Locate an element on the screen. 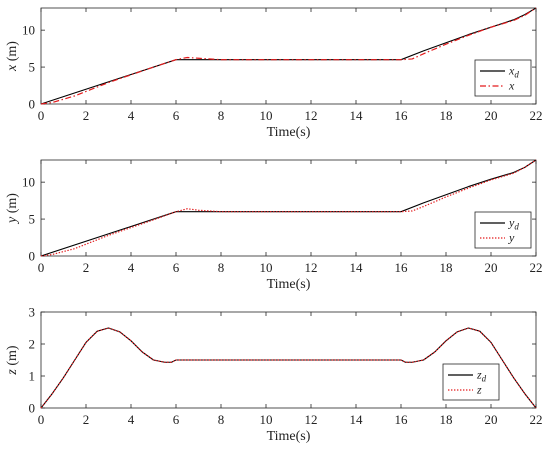 This screenshot has width=550, height=452. y-axis-label: y (m) is located at coordinates (12, 209).